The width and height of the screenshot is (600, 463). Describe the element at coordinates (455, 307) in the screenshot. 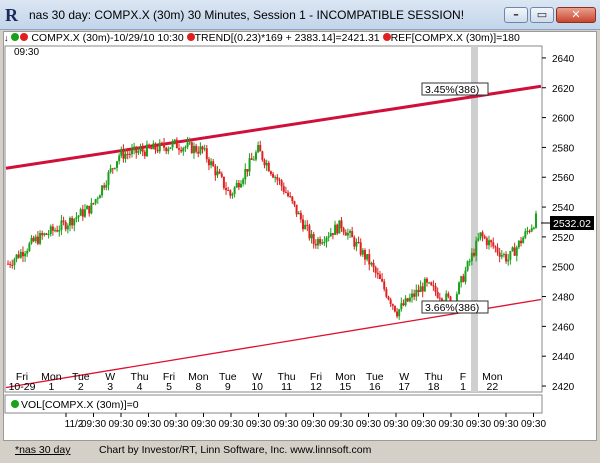

I see `lower-annotation-box` at that location.